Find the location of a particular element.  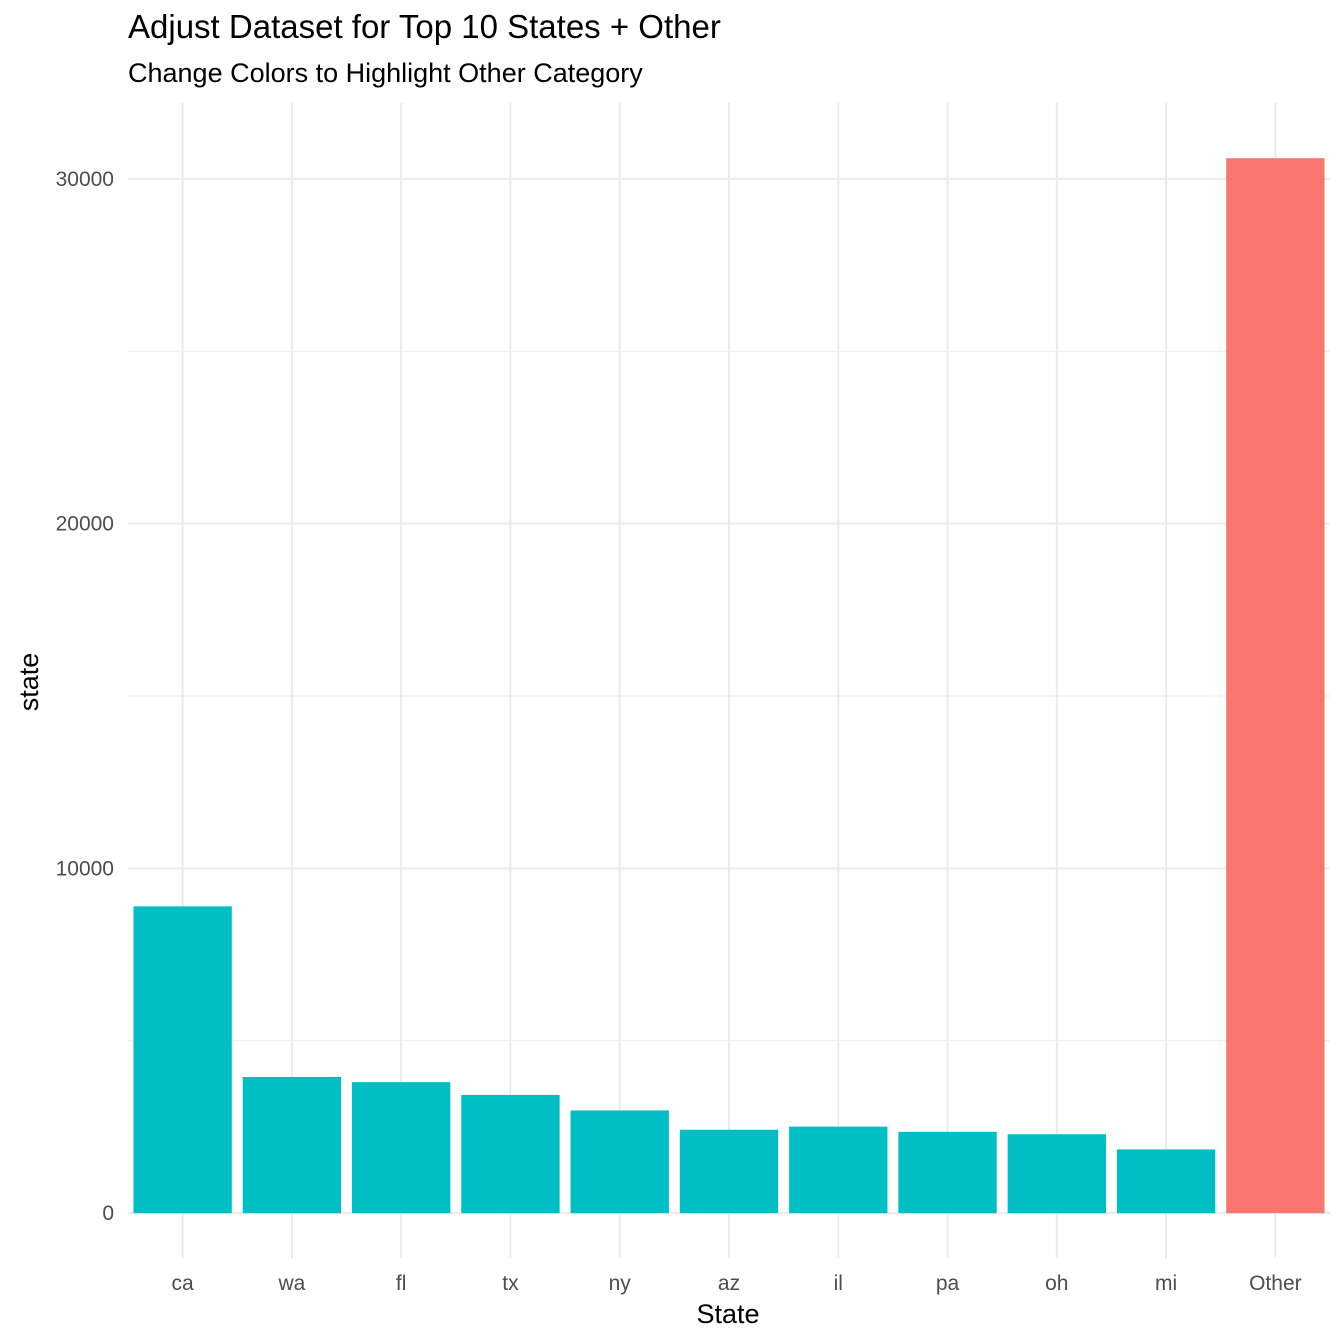

x-tick-label: tx is located at coordinates (510, 1283).